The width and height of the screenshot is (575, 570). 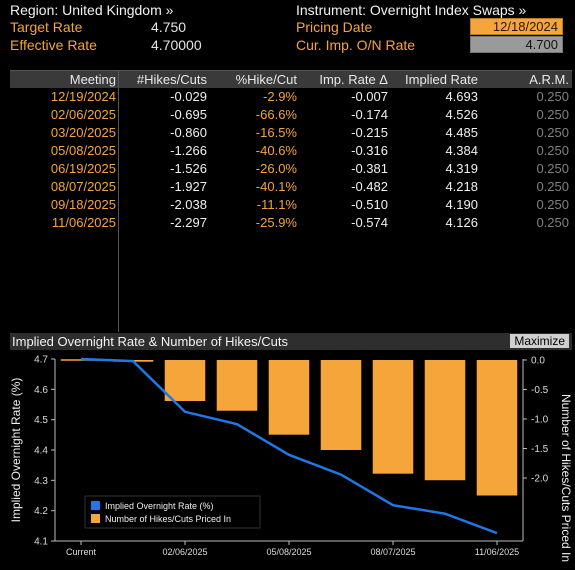 I want to click on legend-swatch-rate, so click(x=95, y=505).